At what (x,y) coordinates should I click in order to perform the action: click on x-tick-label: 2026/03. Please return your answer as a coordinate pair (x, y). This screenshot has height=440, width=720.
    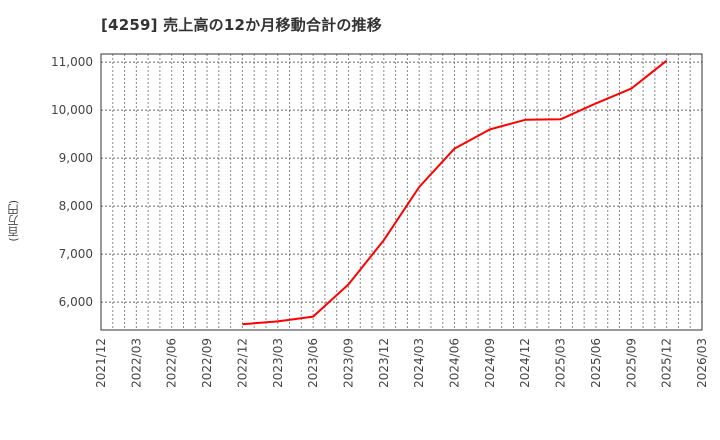
    Looking at the image, I should click on (702, 363).